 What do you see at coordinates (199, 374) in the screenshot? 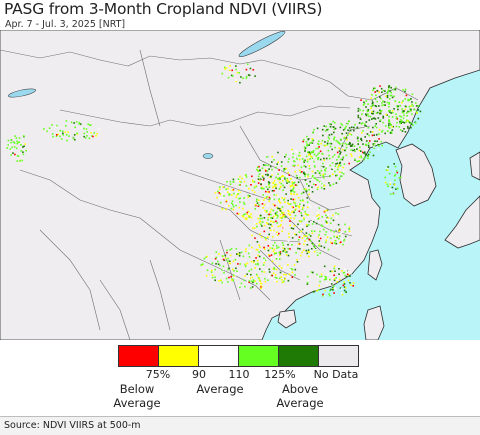
I see `legend-tick-90: 90` at bounding box center [199, 374].